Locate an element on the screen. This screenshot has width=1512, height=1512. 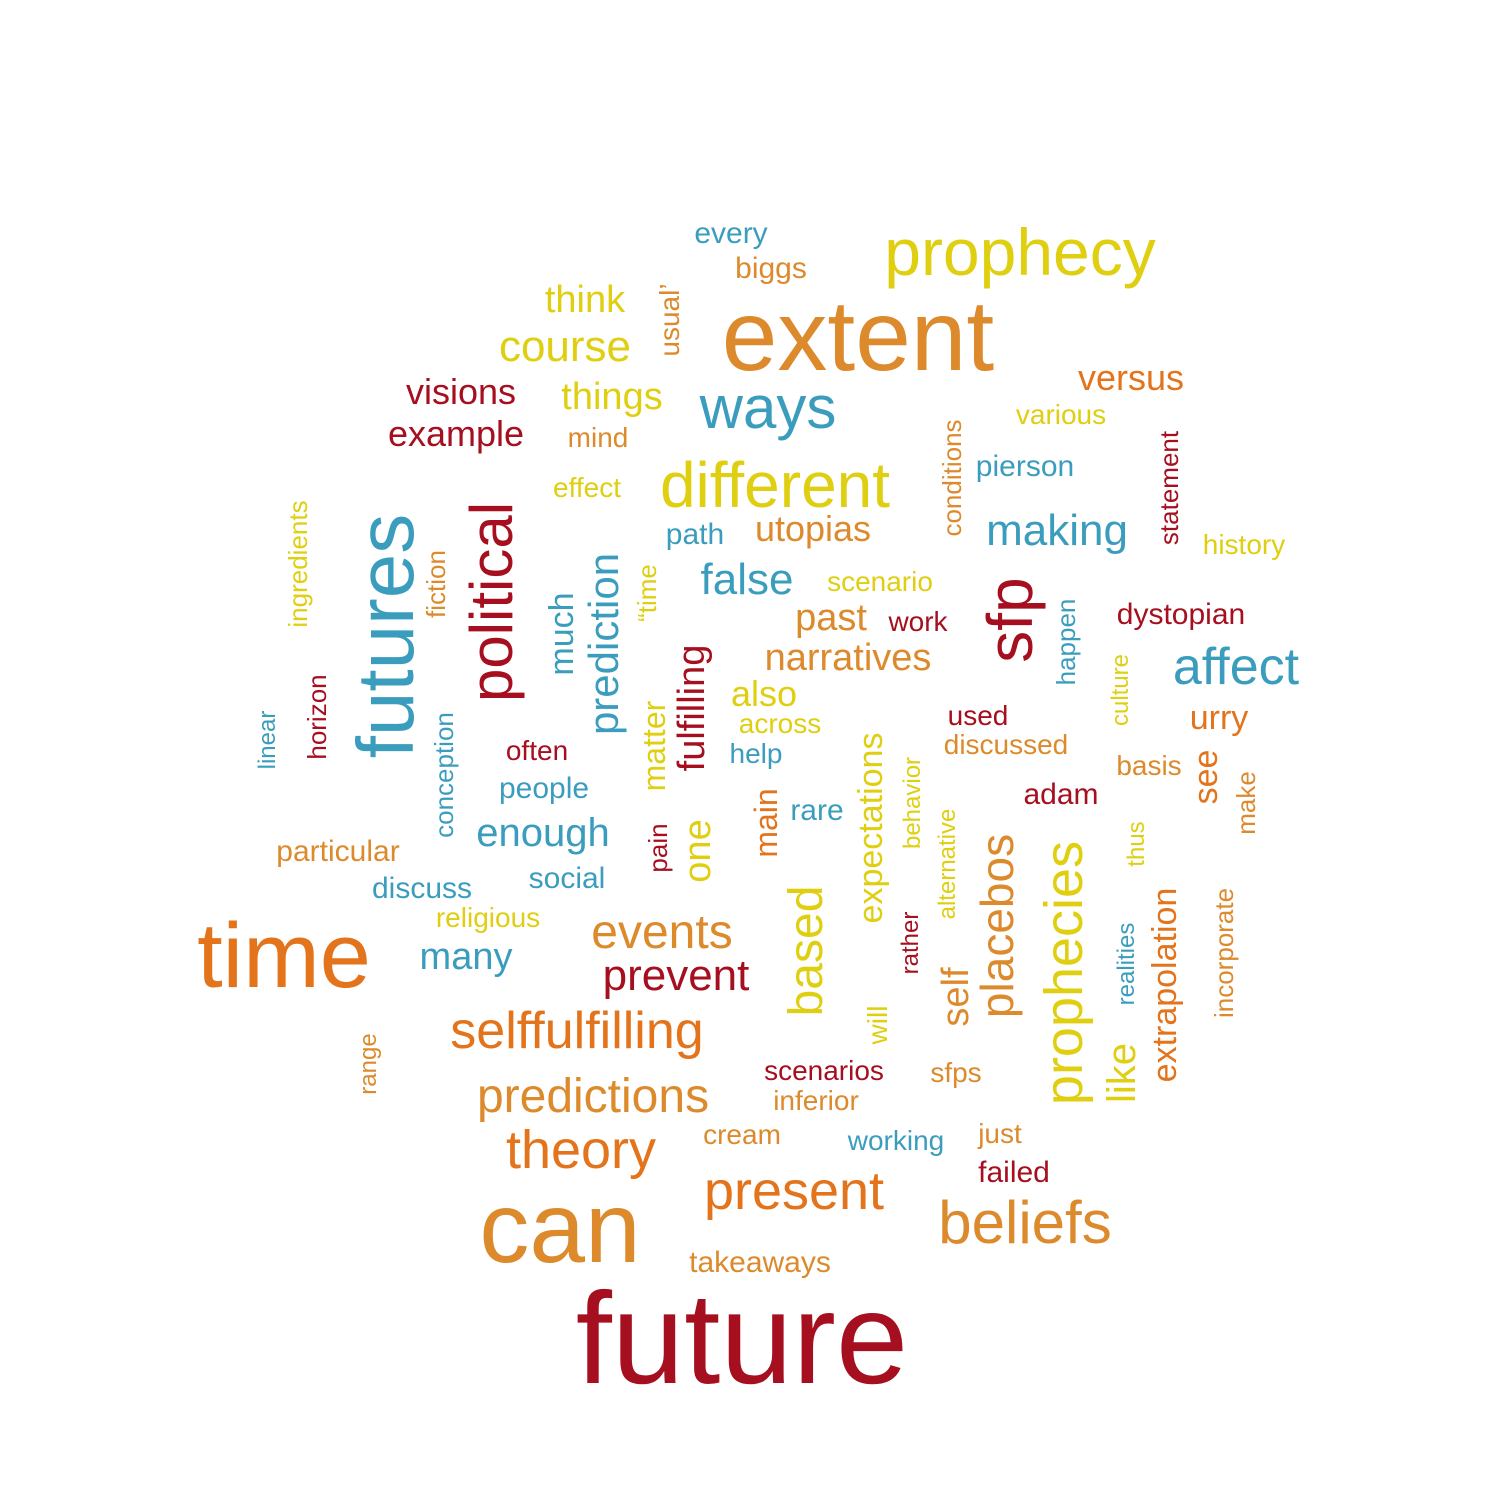
word-range: range is located at coordinates (368, 1064).